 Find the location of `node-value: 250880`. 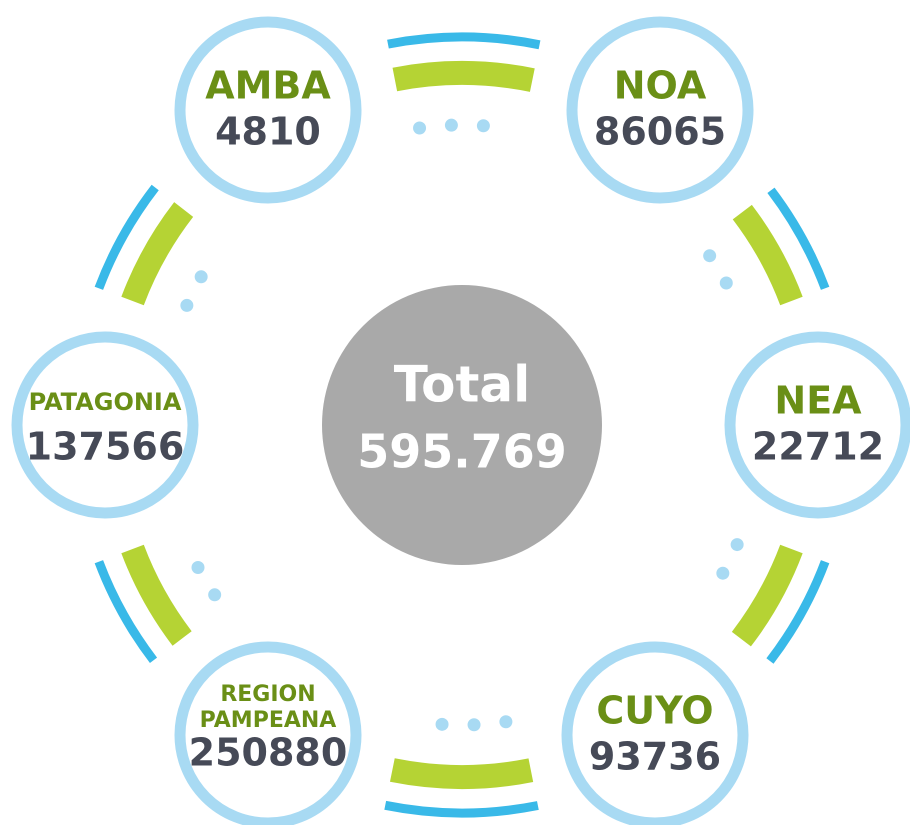

node-value: 250880 is located at coordinates (268, 753).